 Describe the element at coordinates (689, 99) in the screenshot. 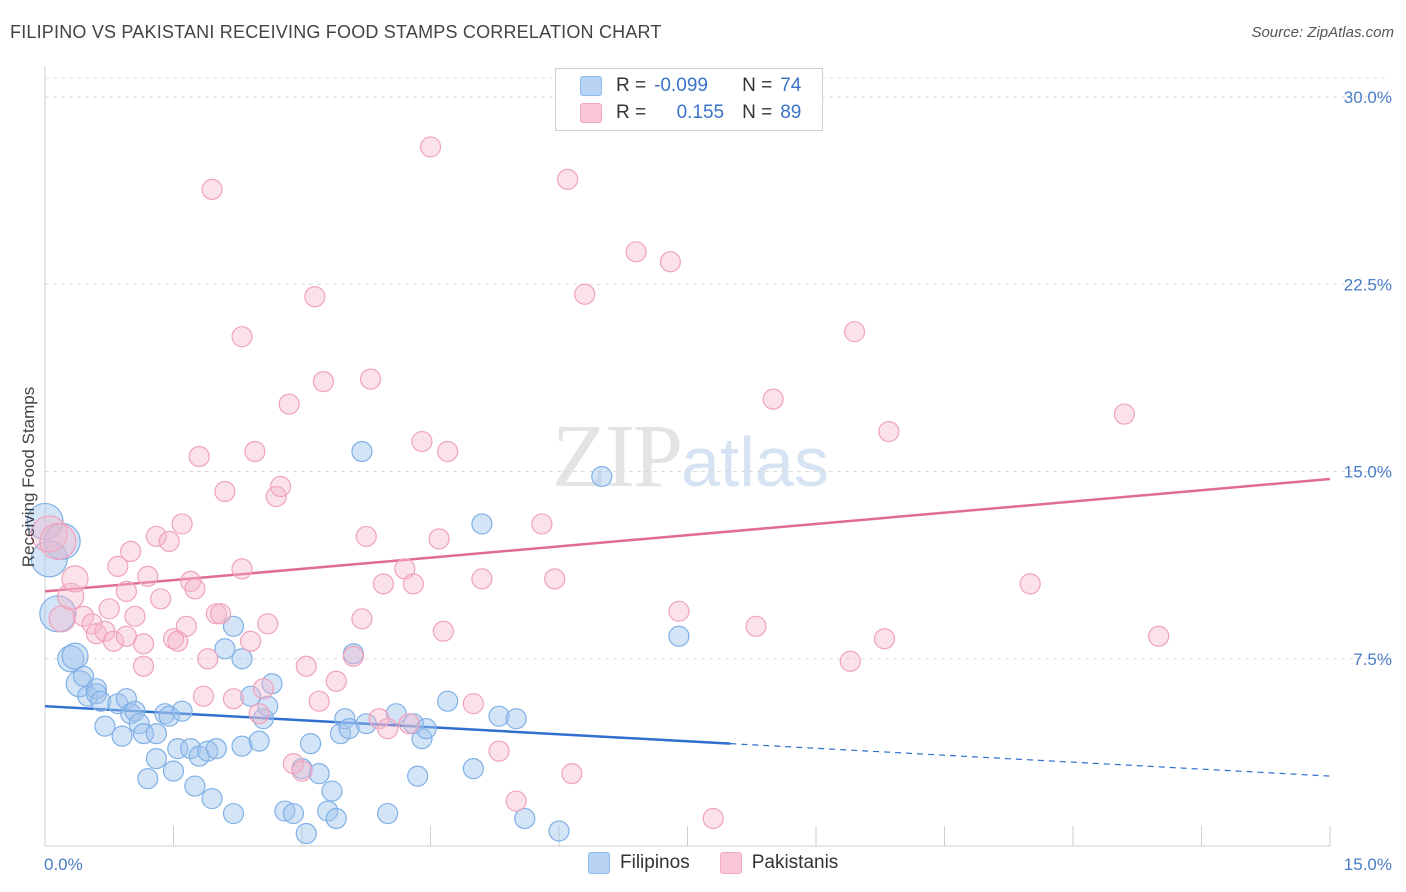

I see `correlation-legend: R = -0.099 N = 74 R = 0.155 N = 89` at that location.